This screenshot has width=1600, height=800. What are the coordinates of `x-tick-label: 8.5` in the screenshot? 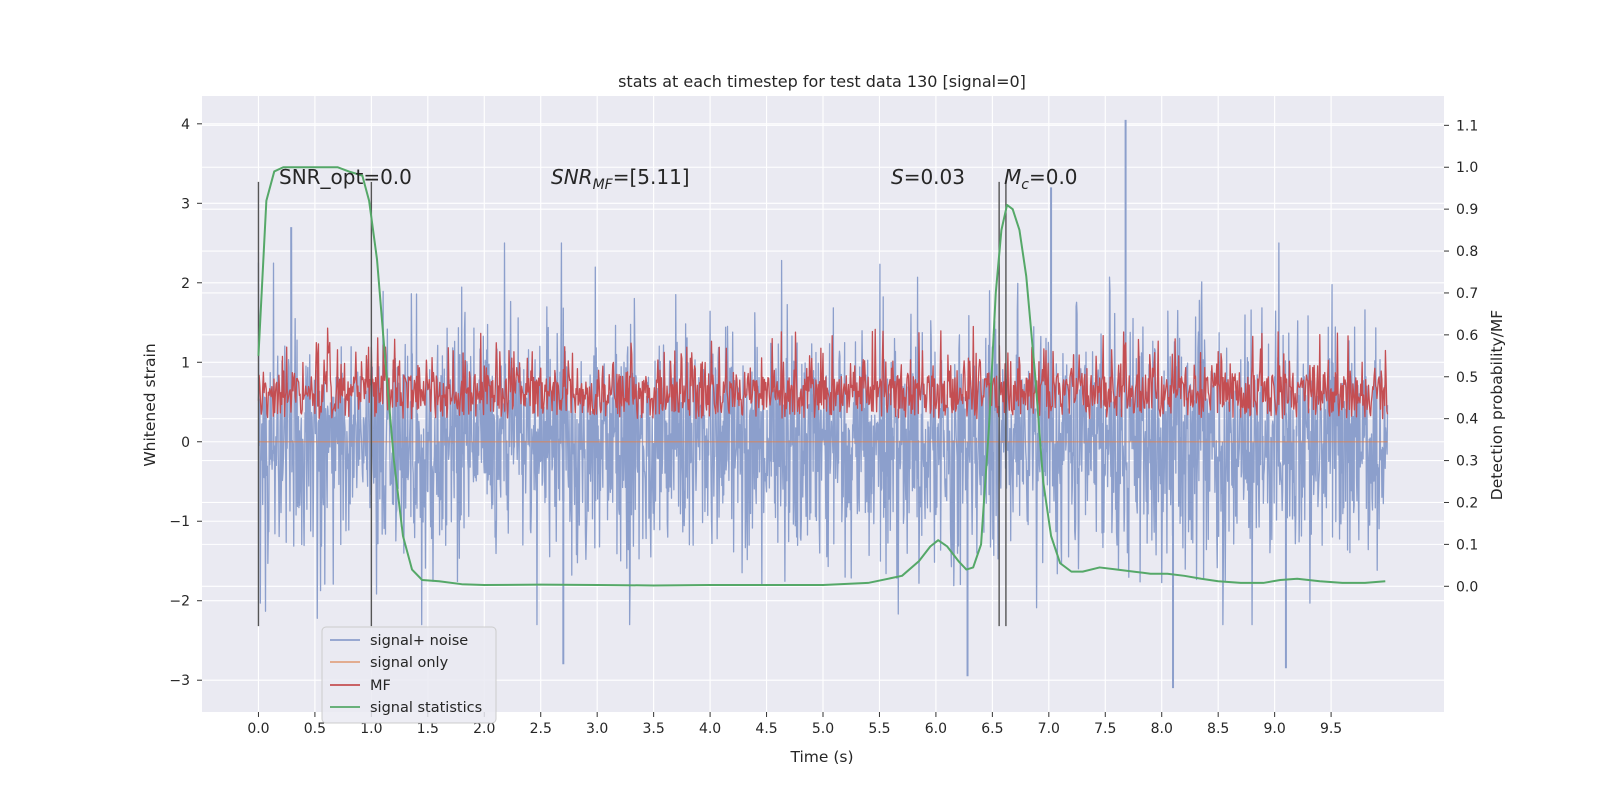 It's located at (1218, 729).